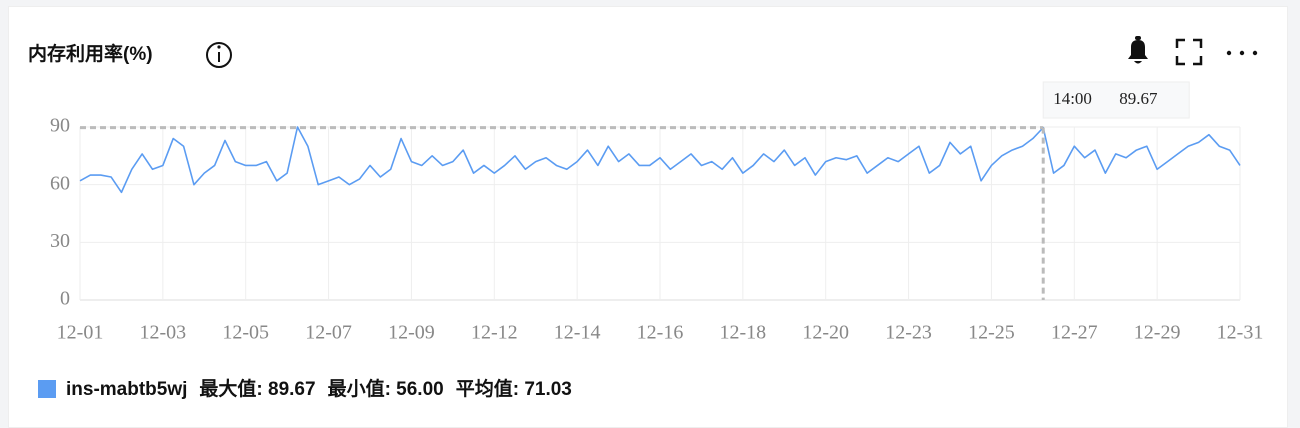  What do you see at coordinates (257, 388) in the screenshot?
I see `legend-stat: 最大值: 89.67` at bounding box center [257, 388].